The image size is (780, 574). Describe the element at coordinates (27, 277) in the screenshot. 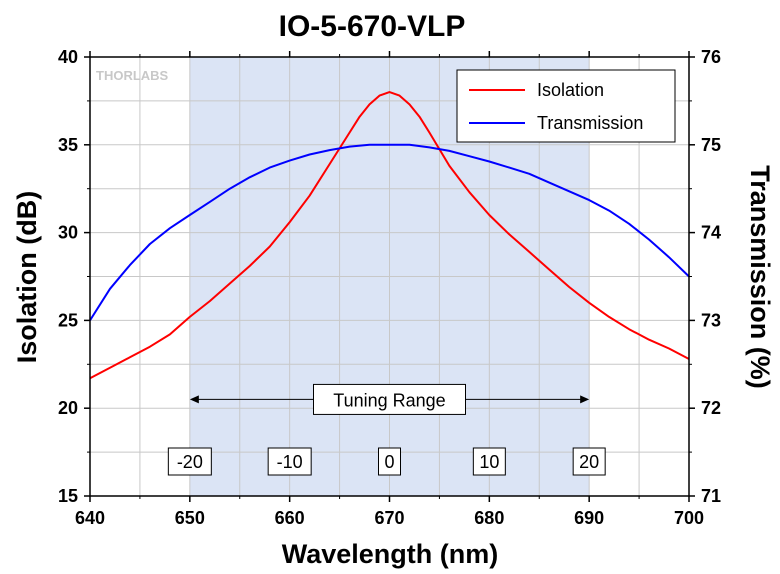

I see `y-axis-label: Isolation (dB)` at that location.